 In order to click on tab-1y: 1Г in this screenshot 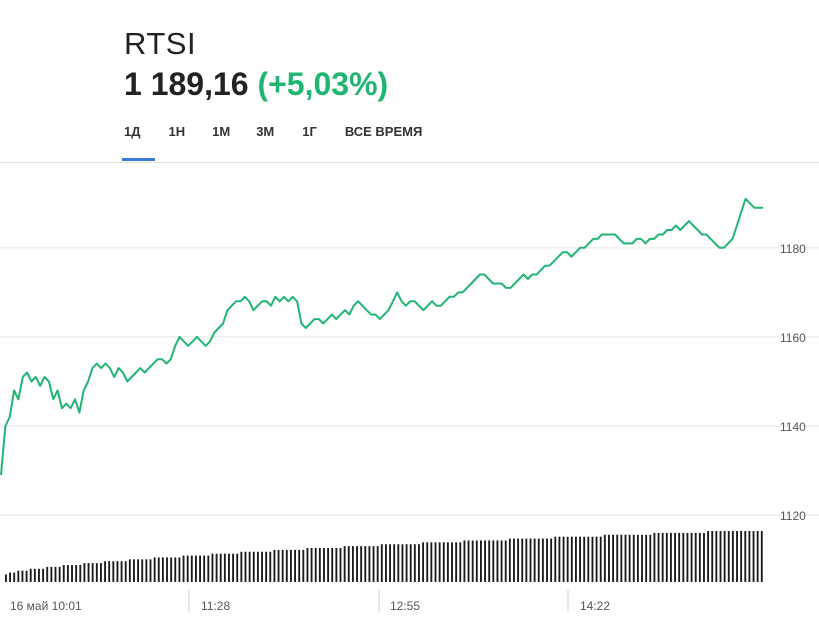, I will do `click(309, 131)`.